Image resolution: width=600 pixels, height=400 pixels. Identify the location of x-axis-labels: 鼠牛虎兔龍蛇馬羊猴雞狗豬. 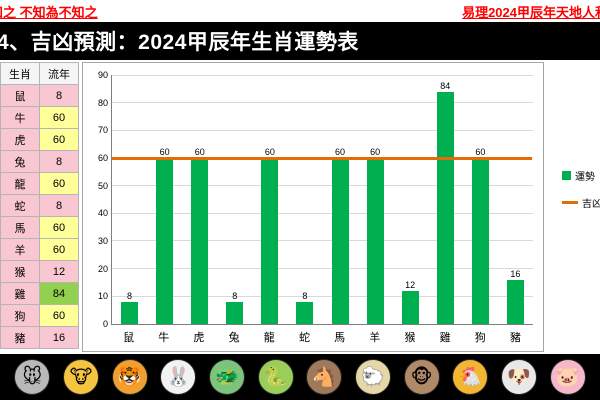
(322, 337).